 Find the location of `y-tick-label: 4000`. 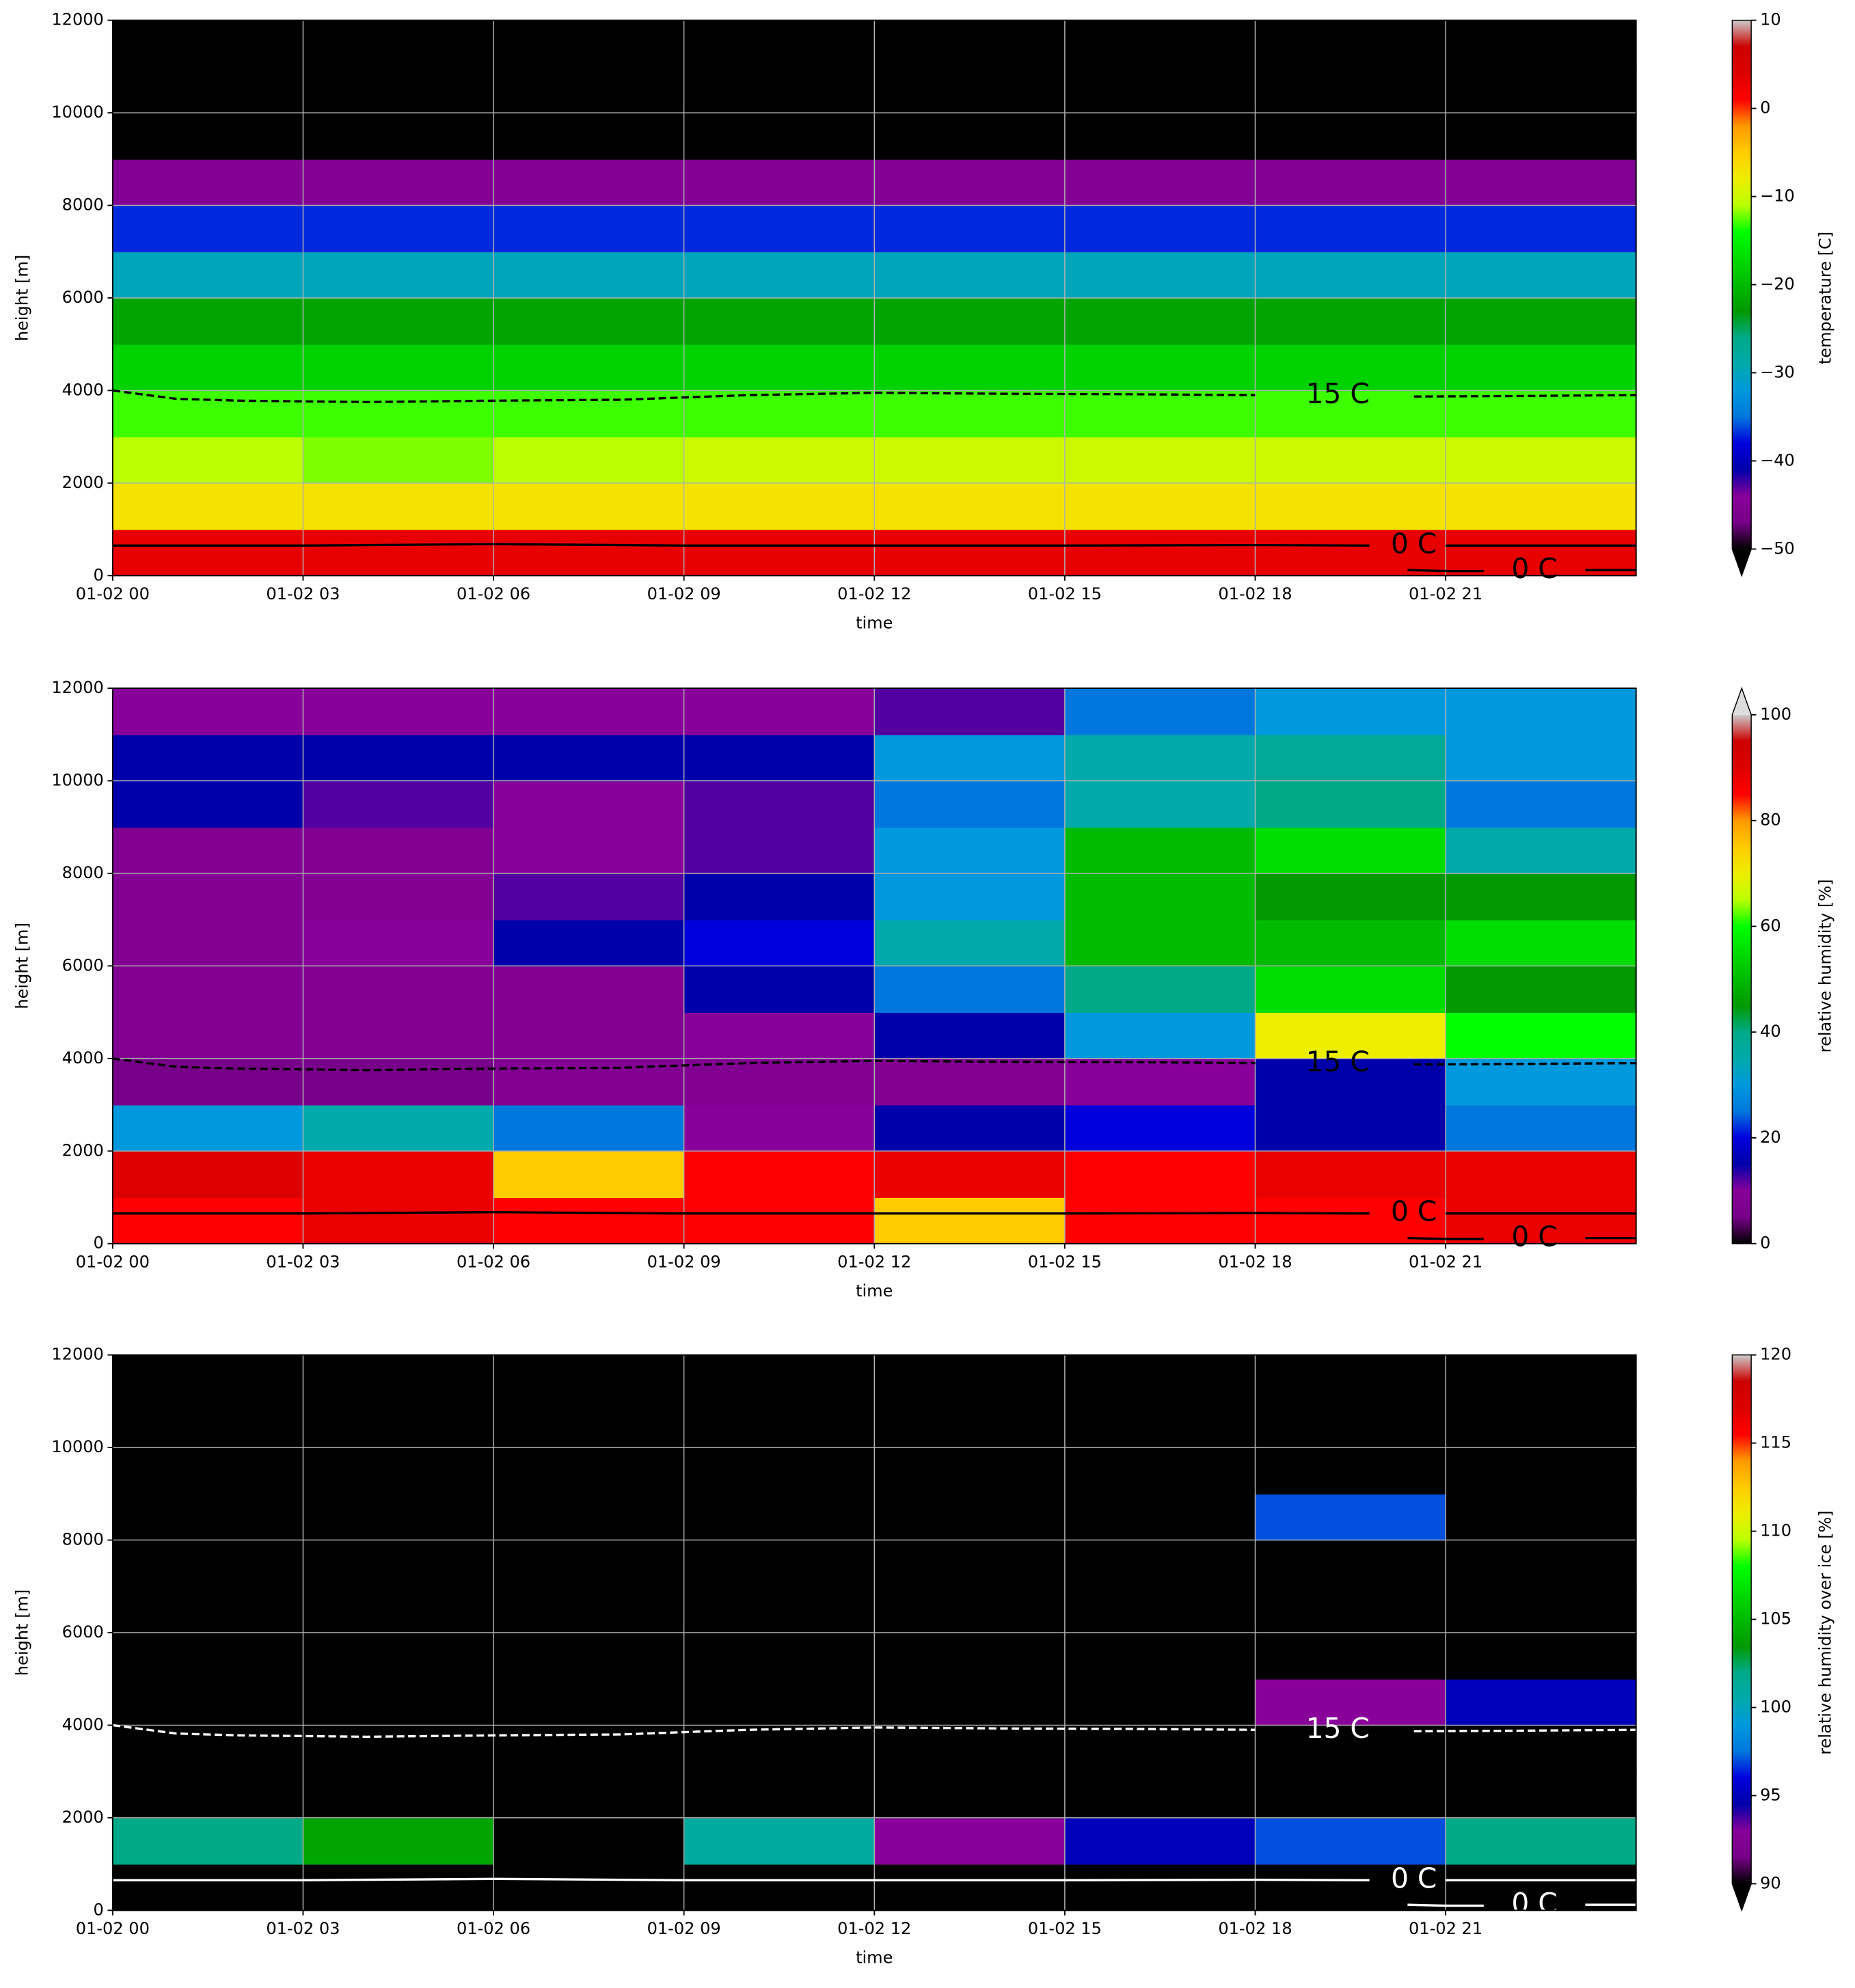

y-tick-label: 4000 is located at coordinates (83, 389).